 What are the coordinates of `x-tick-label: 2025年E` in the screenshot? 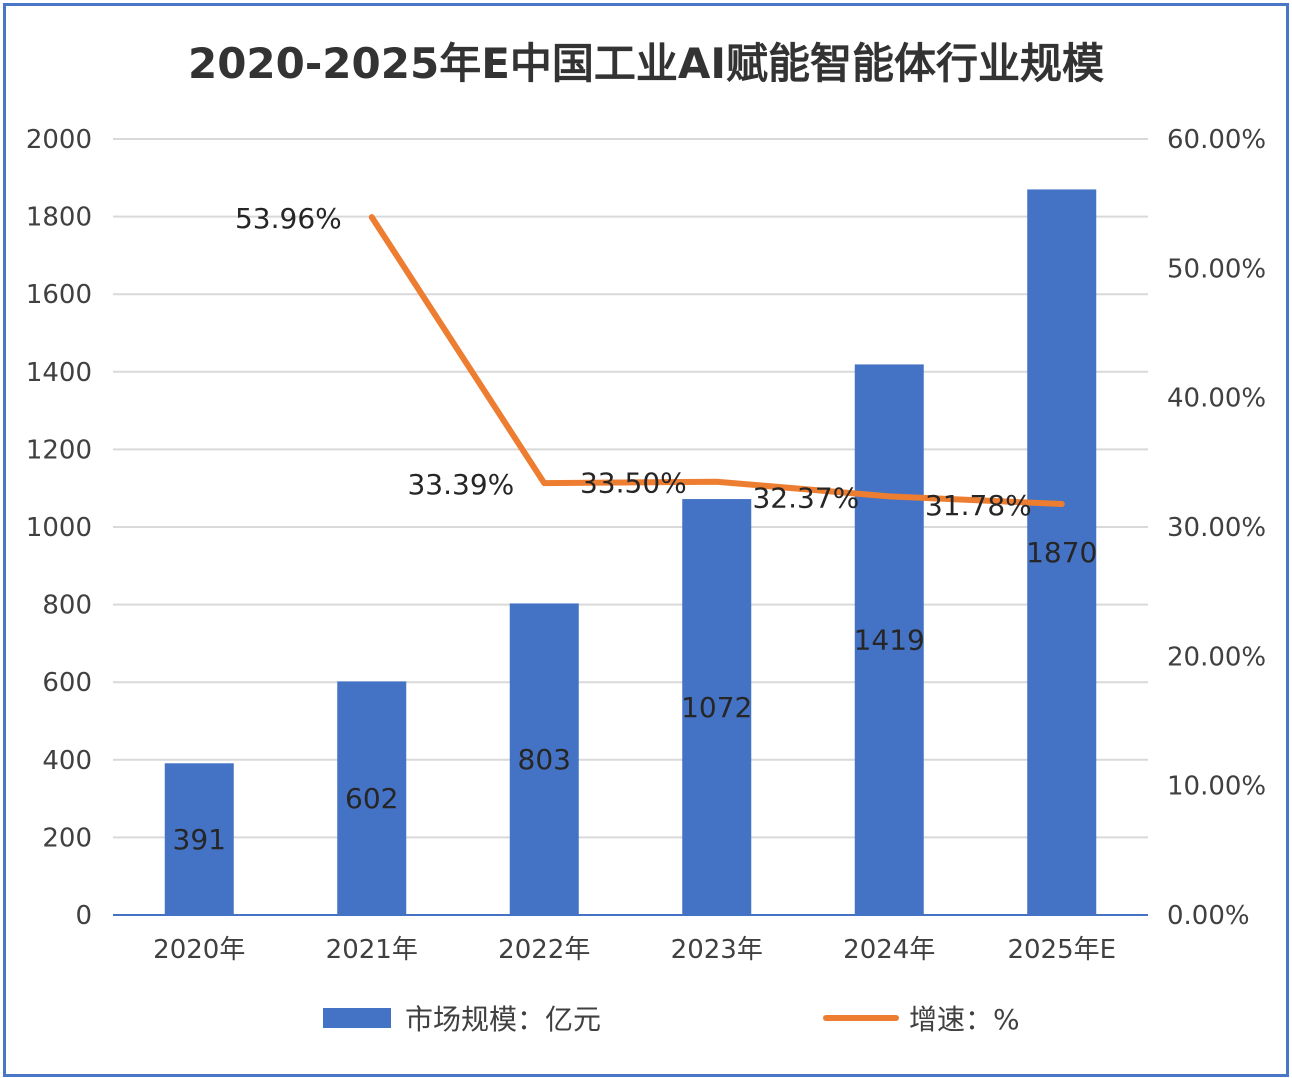 It's located at (1061, 950).